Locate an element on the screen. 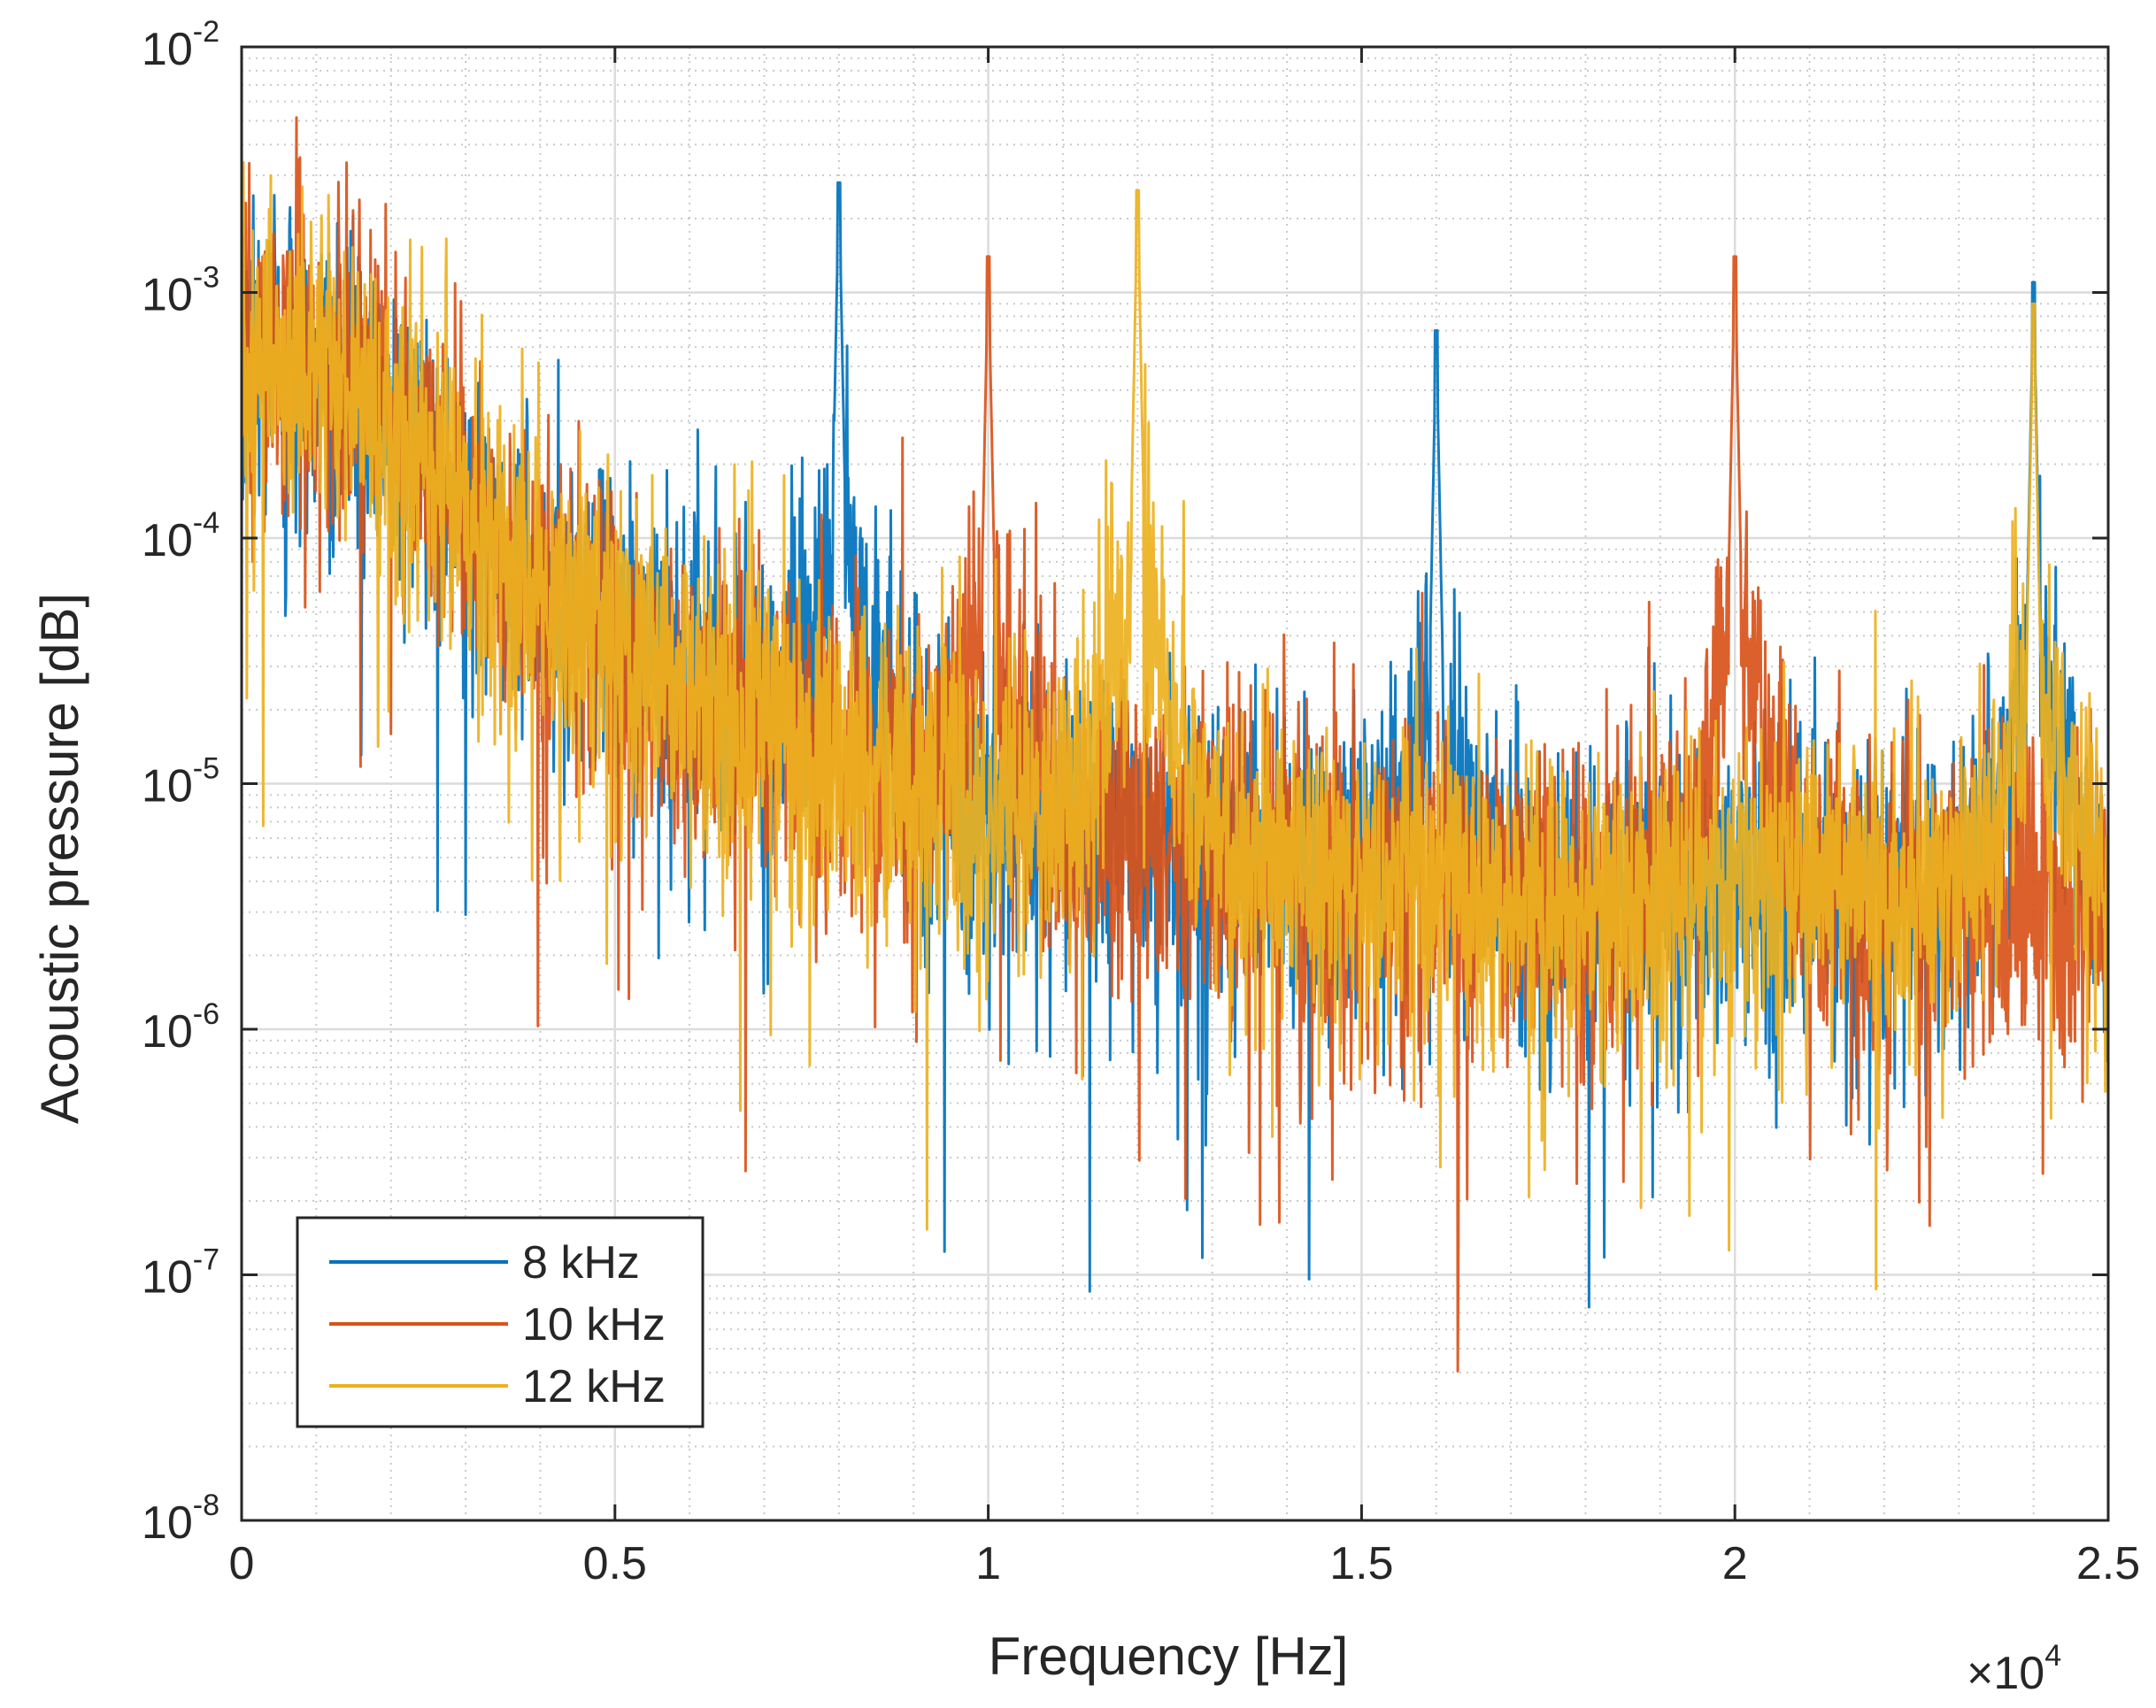  y-tick-label: 10⁻⁸ is located at coordinates (180, 1519).